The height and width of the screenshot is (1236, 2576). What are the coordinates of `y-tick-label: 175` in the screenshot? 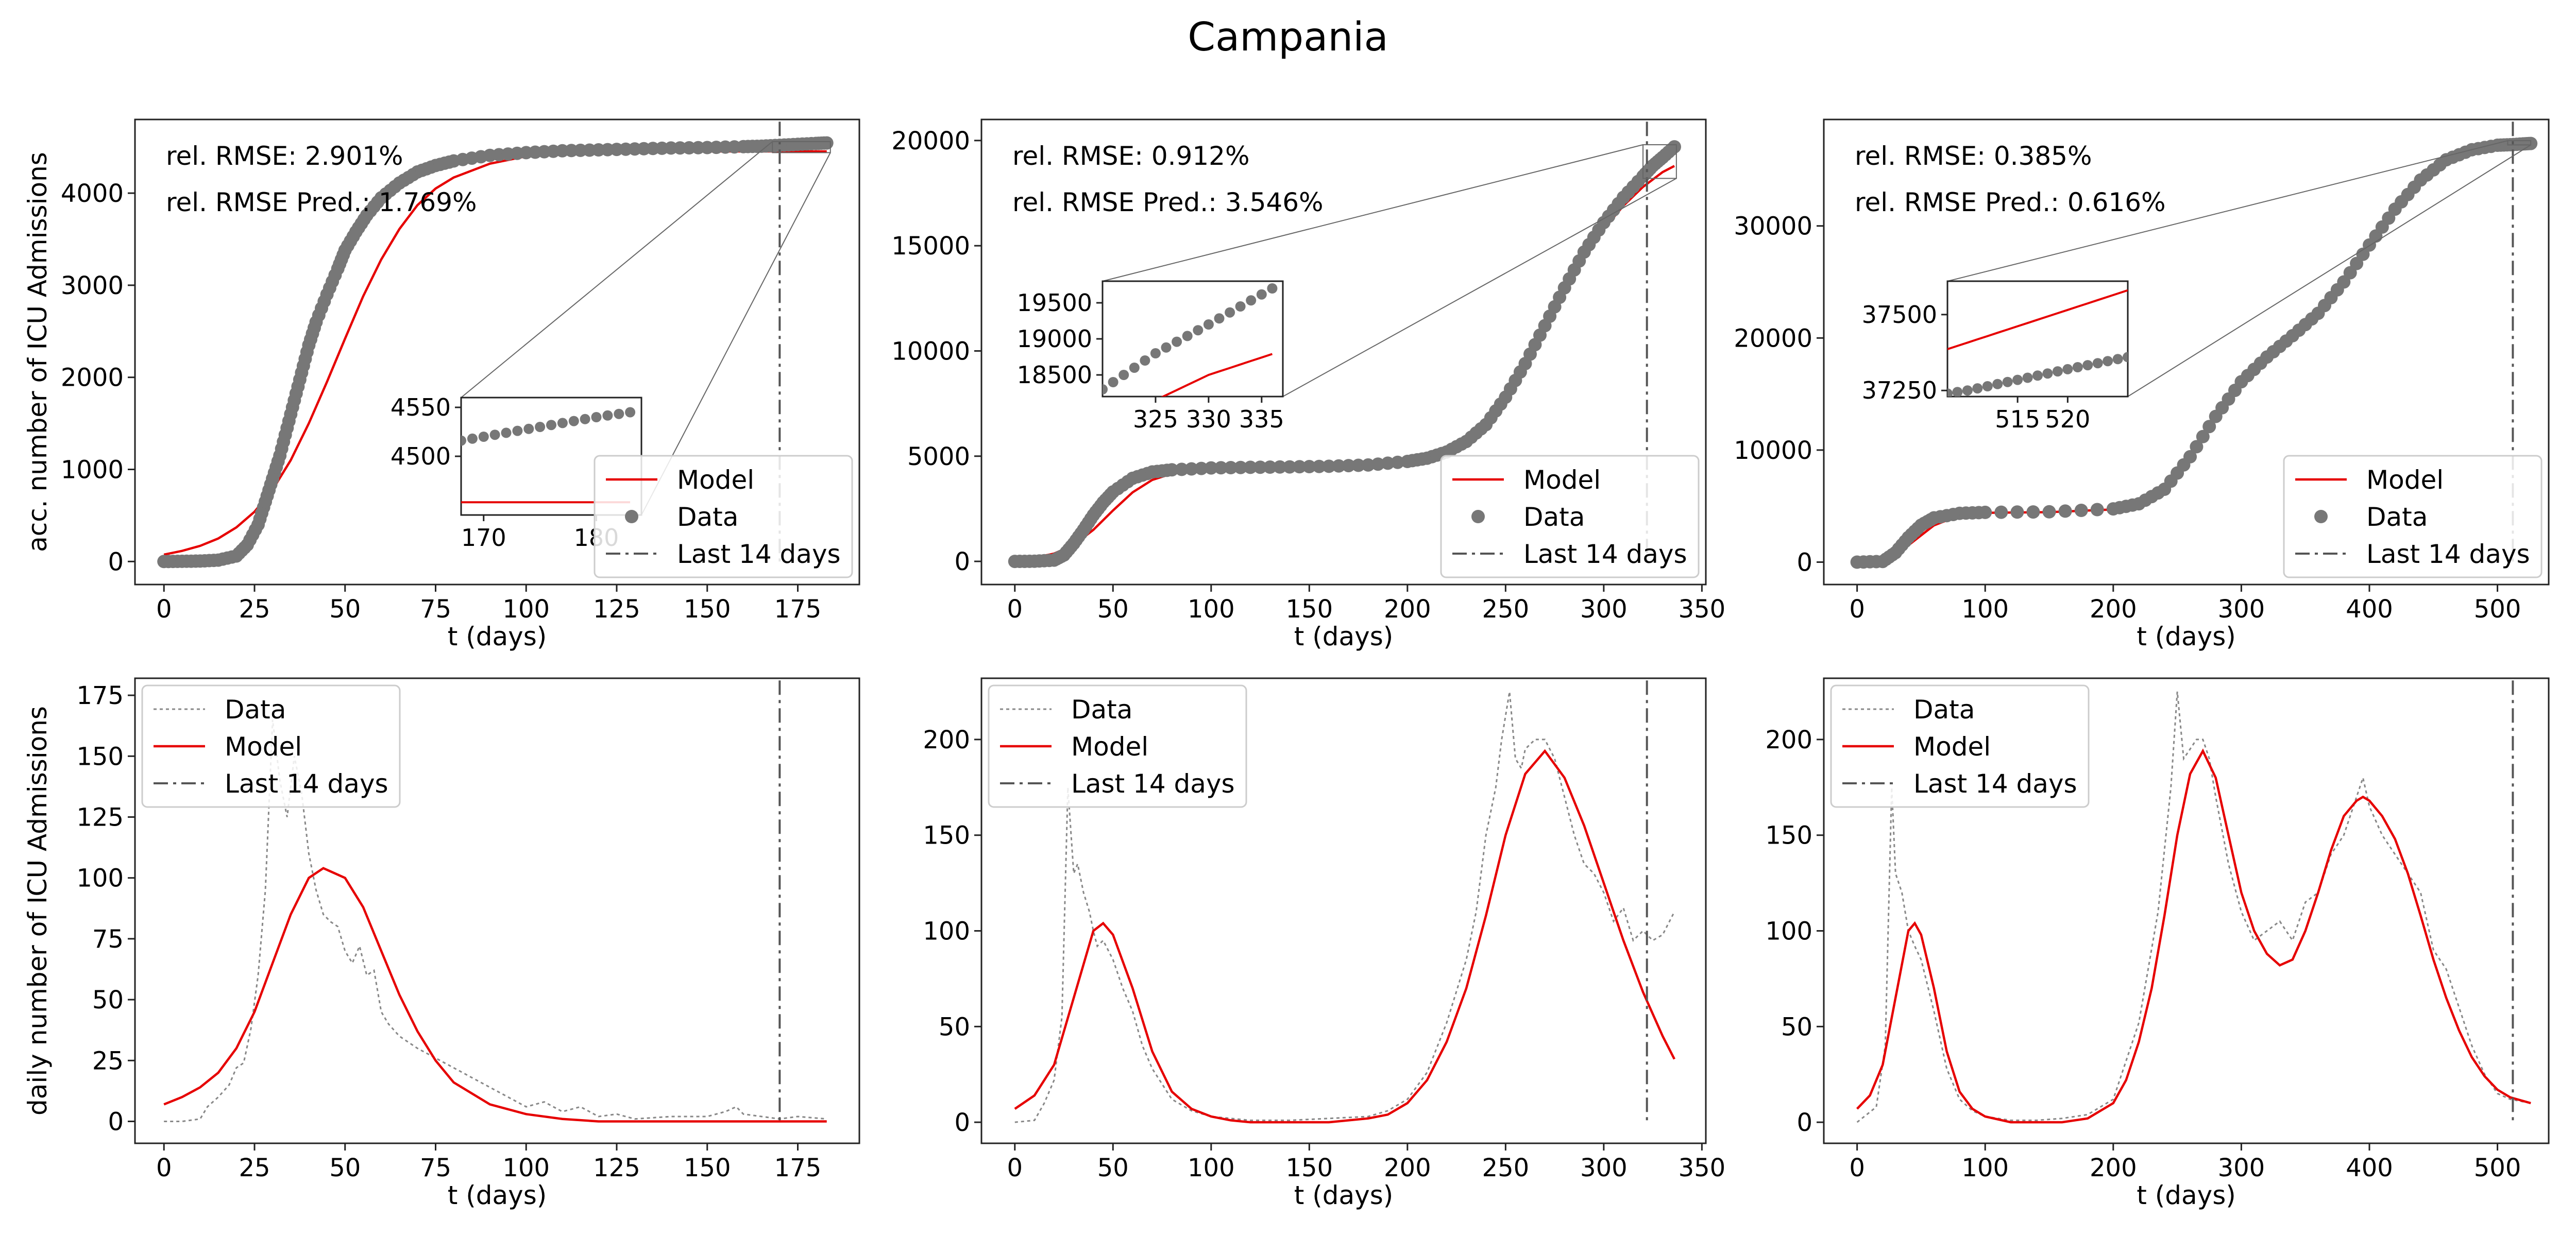 It's located at (100, 696).